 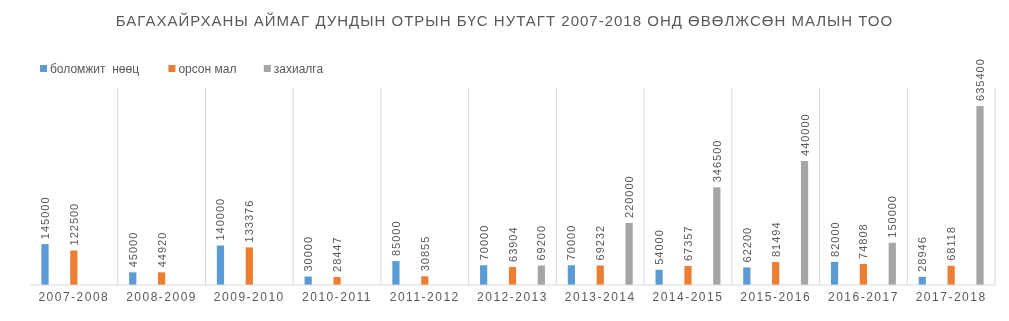 What do you see at coordinates (746, 244) in the screenshot?
I see `data-label: 62200` at bounding box center [746, 244].